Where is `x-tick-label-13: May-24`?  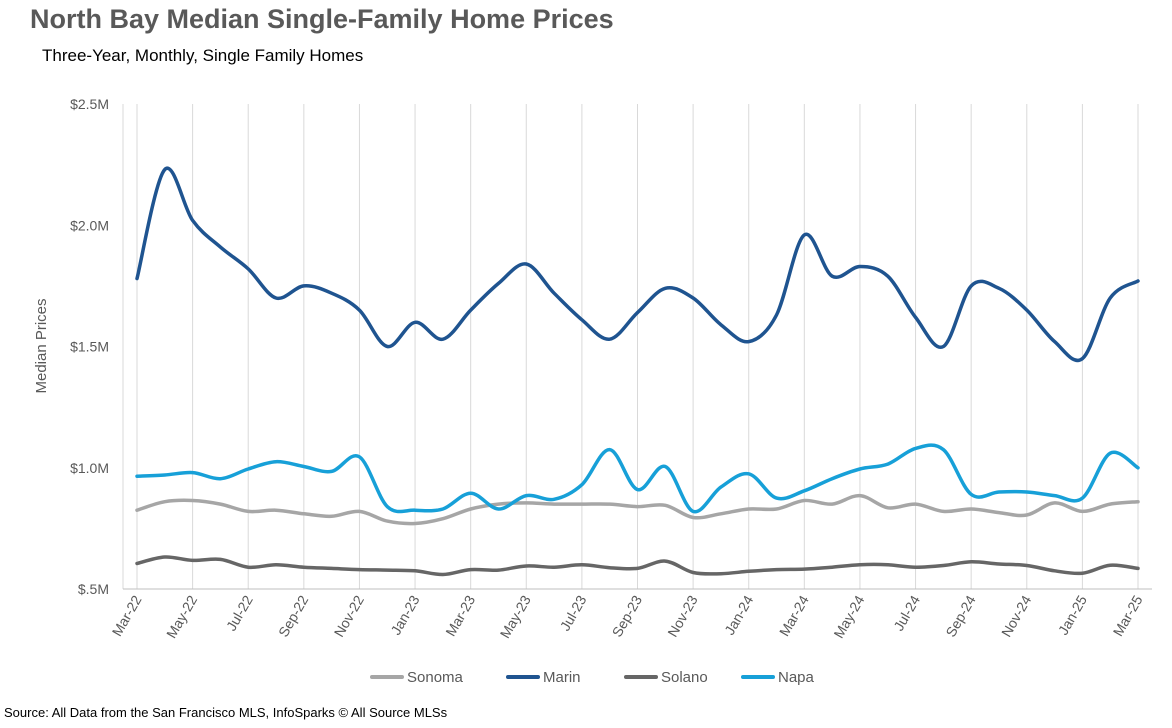
x-tick-label-13: May-24 is located at coordinates (848, 616).